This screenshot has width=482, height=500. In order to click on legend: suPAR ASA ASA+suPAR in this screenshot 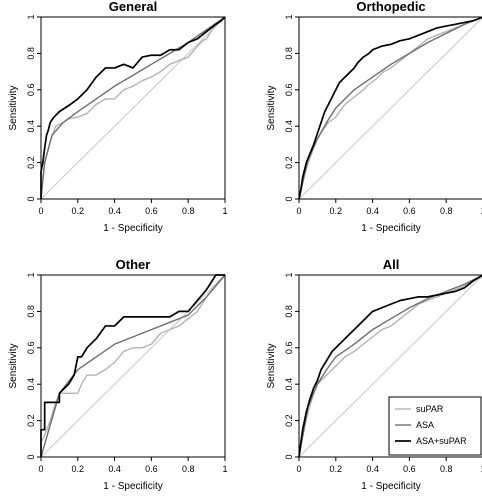, I will do `click(435, 426)`.